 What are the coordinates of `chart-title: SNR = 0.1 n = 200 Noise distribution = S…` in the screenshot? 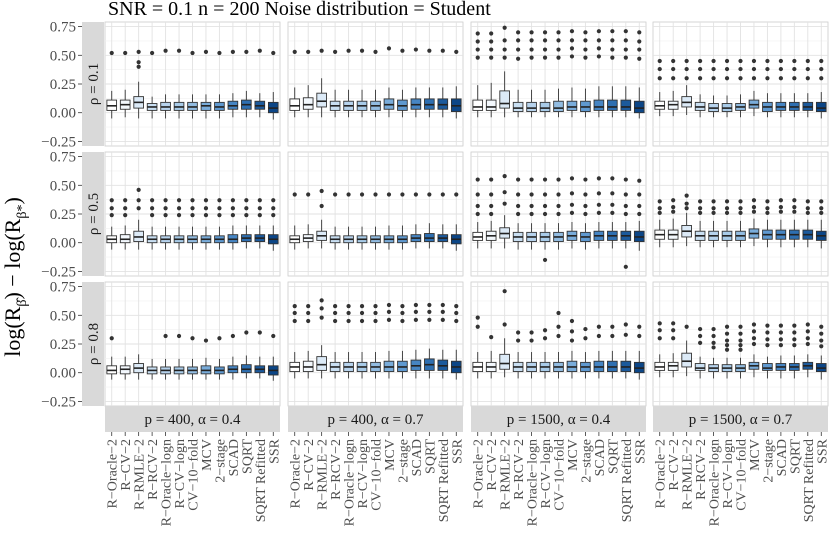 It's located at (299, 10).